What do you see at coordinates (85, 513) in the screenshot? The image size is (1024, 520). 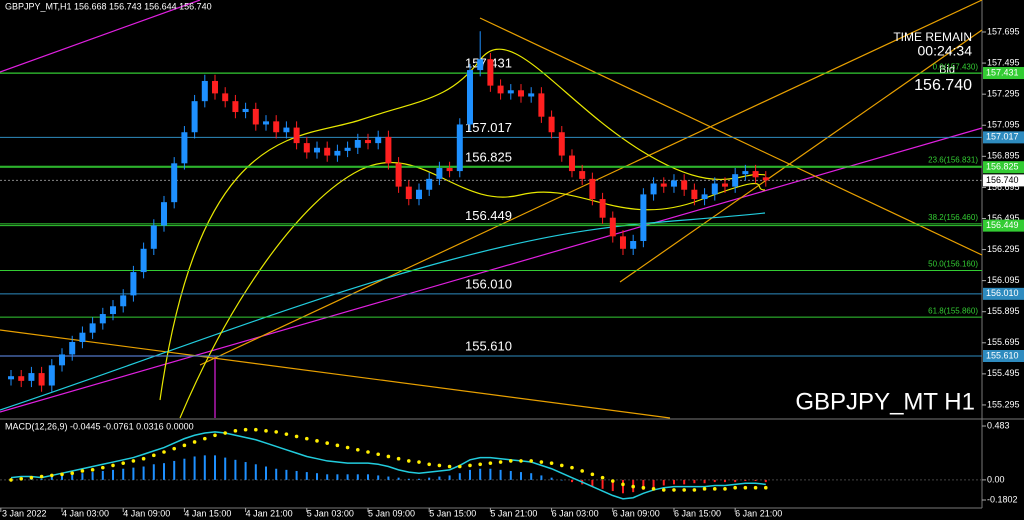 I see `x-tick-label: 4 Jan 03:00` at bounding box center [85, 513].